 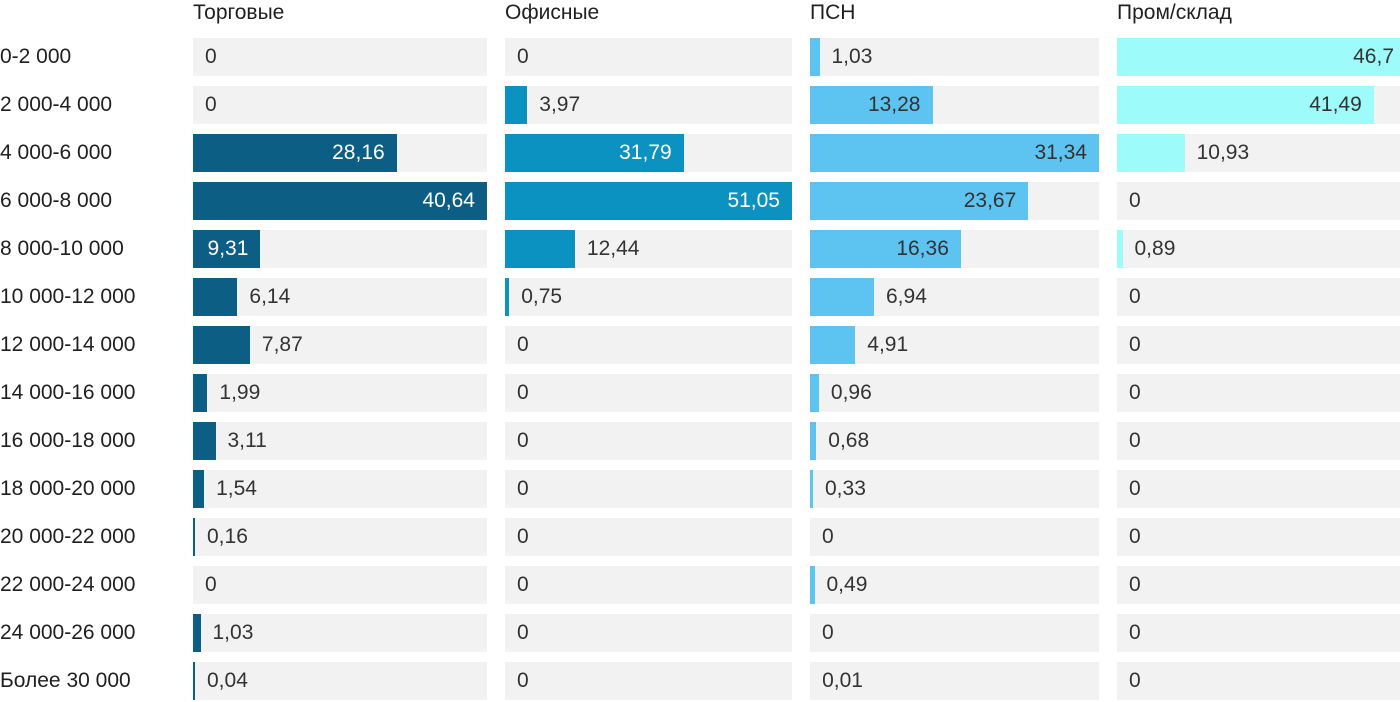 What do you see at coordinates (851, 392) in the screenshot?
I see `value-label: 0,96` at bounding box center [851, 392].